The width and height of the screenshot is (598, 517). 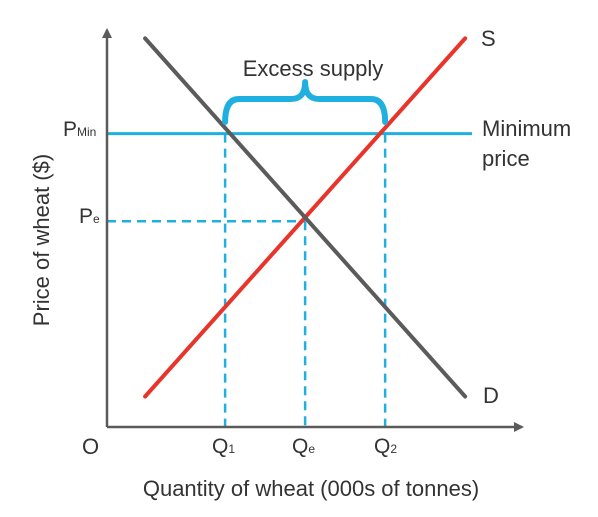 I want to click on excess-supply-label: Excess supply, so click(x=313, y=68).